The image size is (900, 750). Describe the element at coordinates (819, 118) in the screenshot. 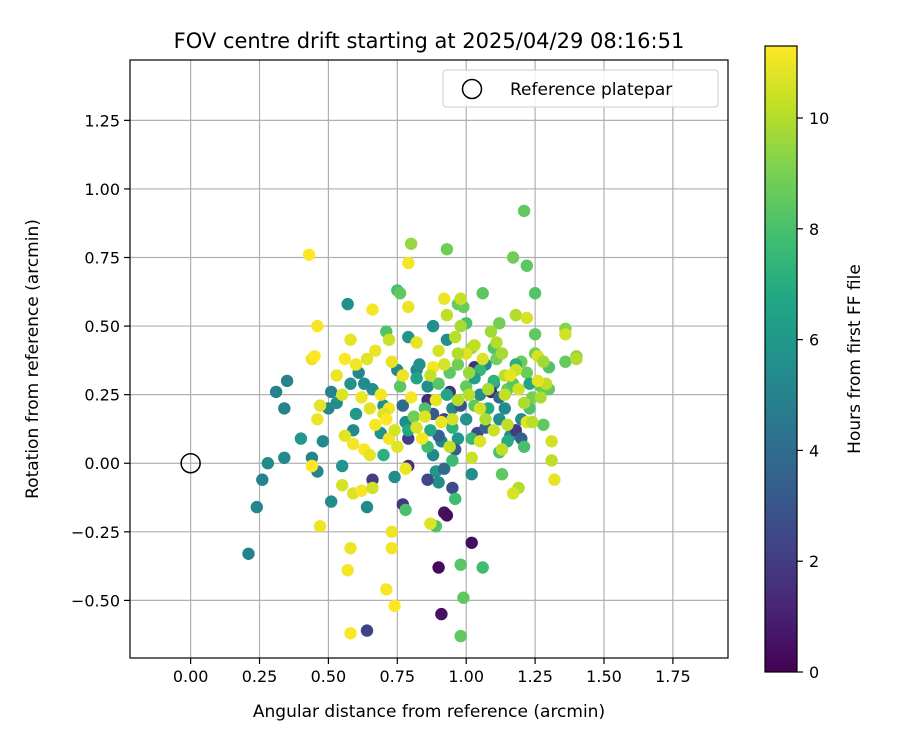

I see `colorbar-tick-label: 10` at that location.